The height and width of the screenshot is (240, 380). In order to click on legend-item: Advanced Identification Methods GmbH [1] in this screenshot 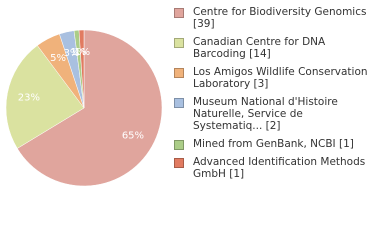, I will do `click(272, 168)`.